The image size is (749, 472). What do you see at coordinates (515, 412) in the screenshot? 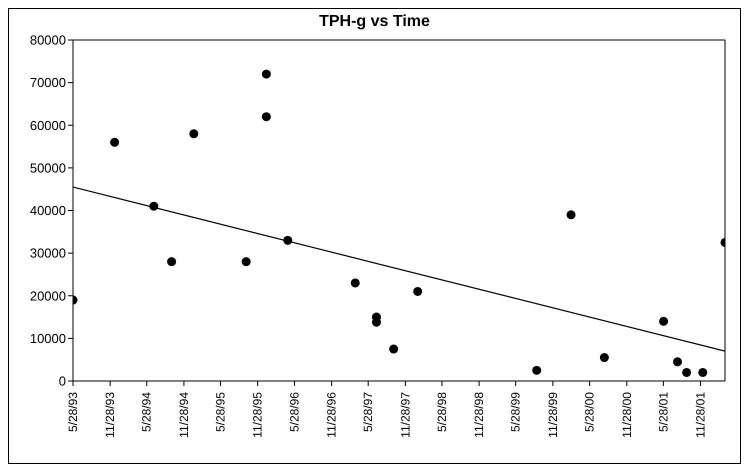
I see `x-tick-label: 5/28/99` at bounding box center [515, 412].